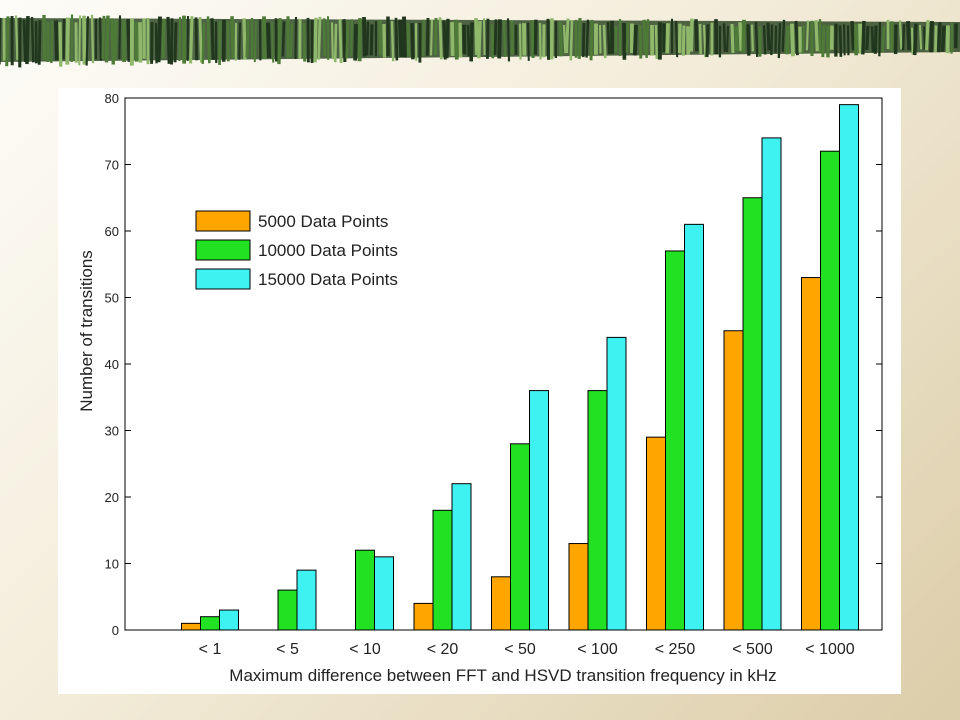 The height and width of the screenshot is (720, 960). I want to click on x-tick-label: < 250, so click(675, 649).